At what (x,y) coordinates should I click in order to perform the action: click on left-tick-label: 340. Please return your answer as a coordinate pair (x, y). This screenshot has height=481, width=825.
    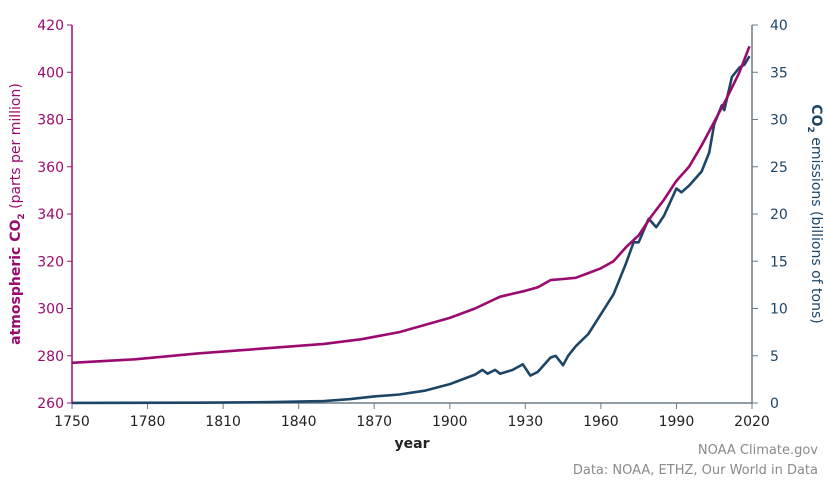
    Looking at the image, I should click on (50, 215).